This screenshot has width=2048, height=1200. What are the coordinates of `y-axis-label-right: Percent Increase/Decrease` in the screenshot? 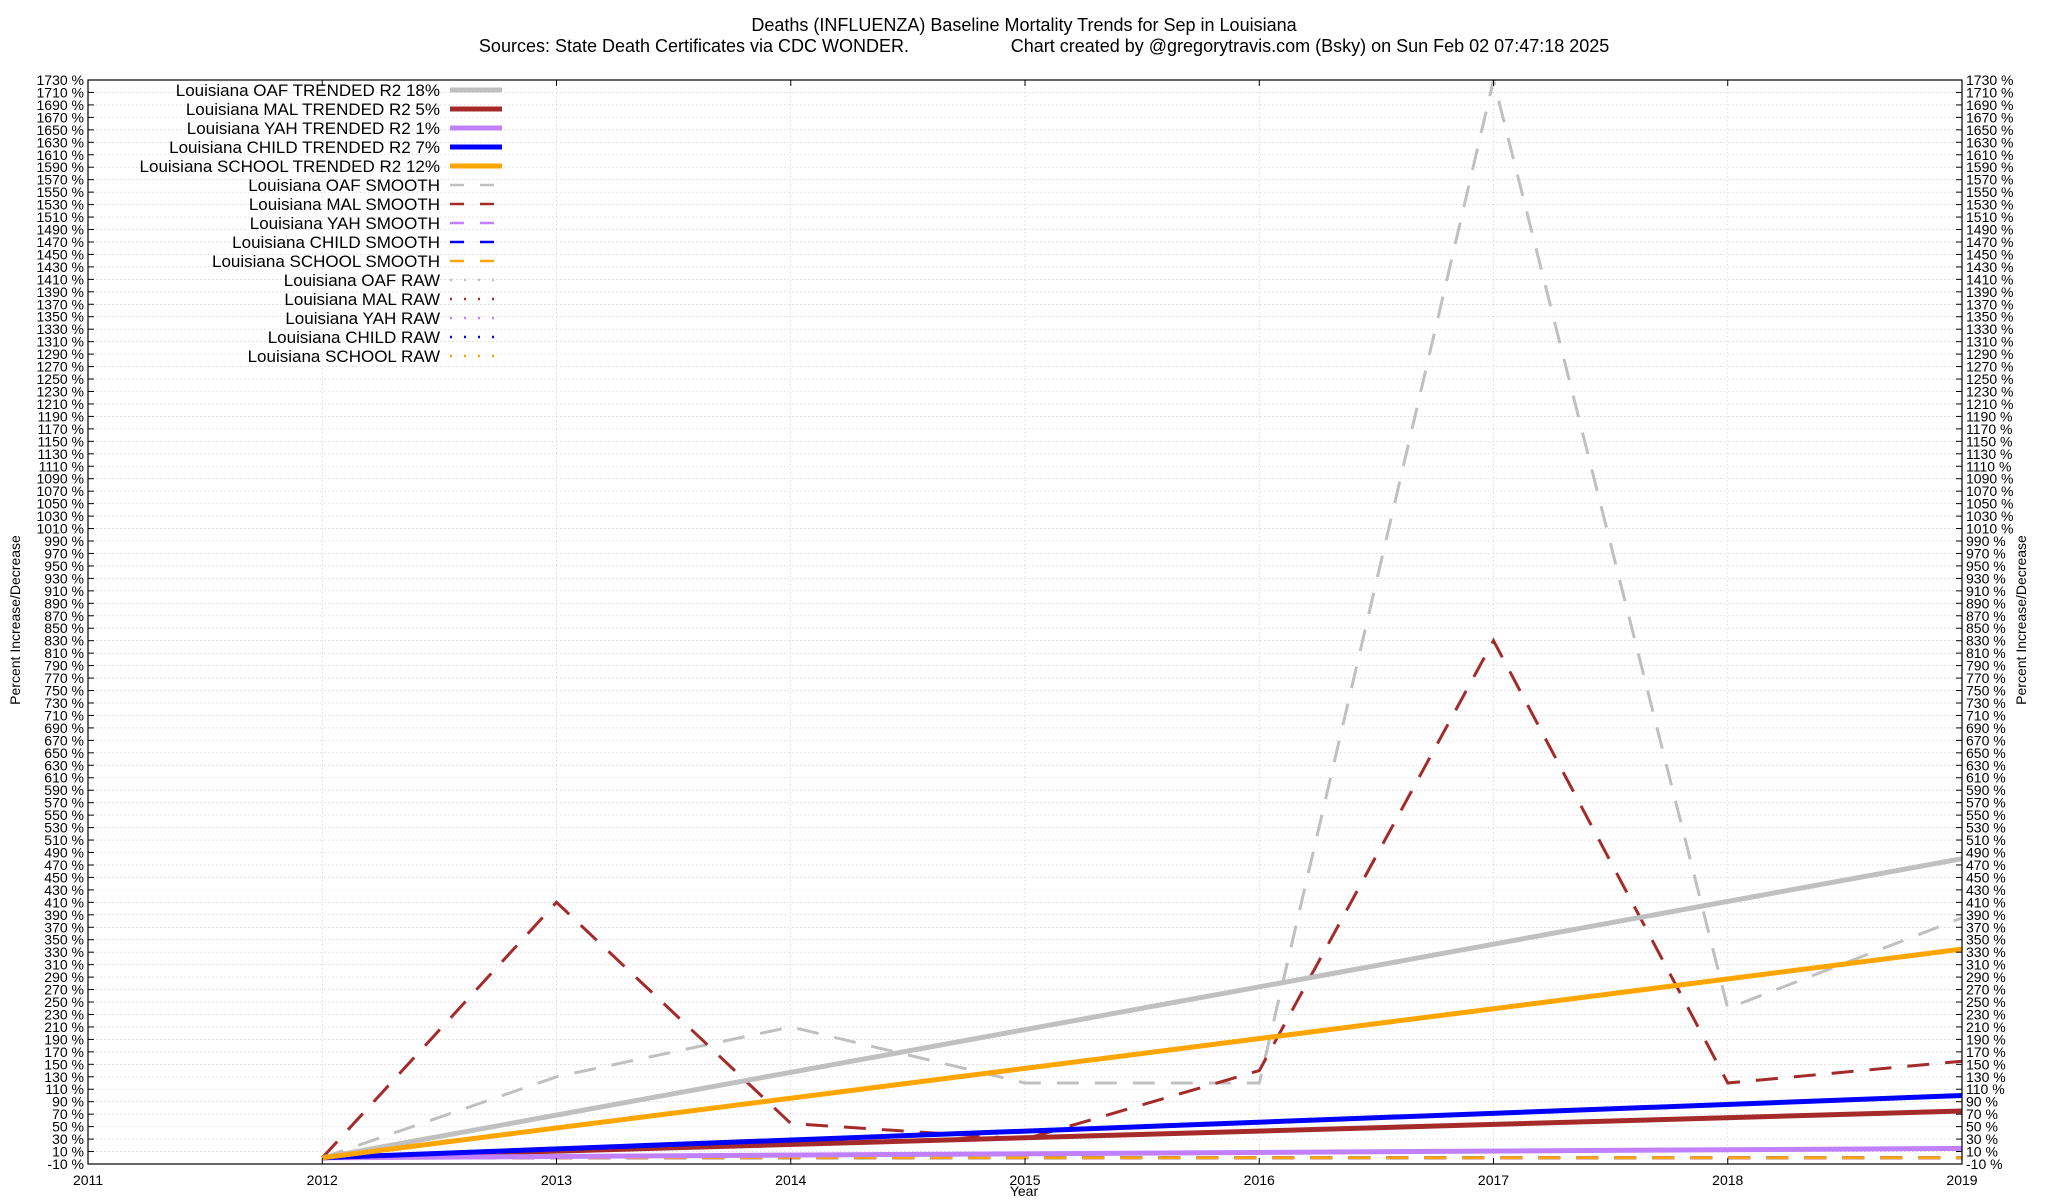 It's located at (2021, 620).